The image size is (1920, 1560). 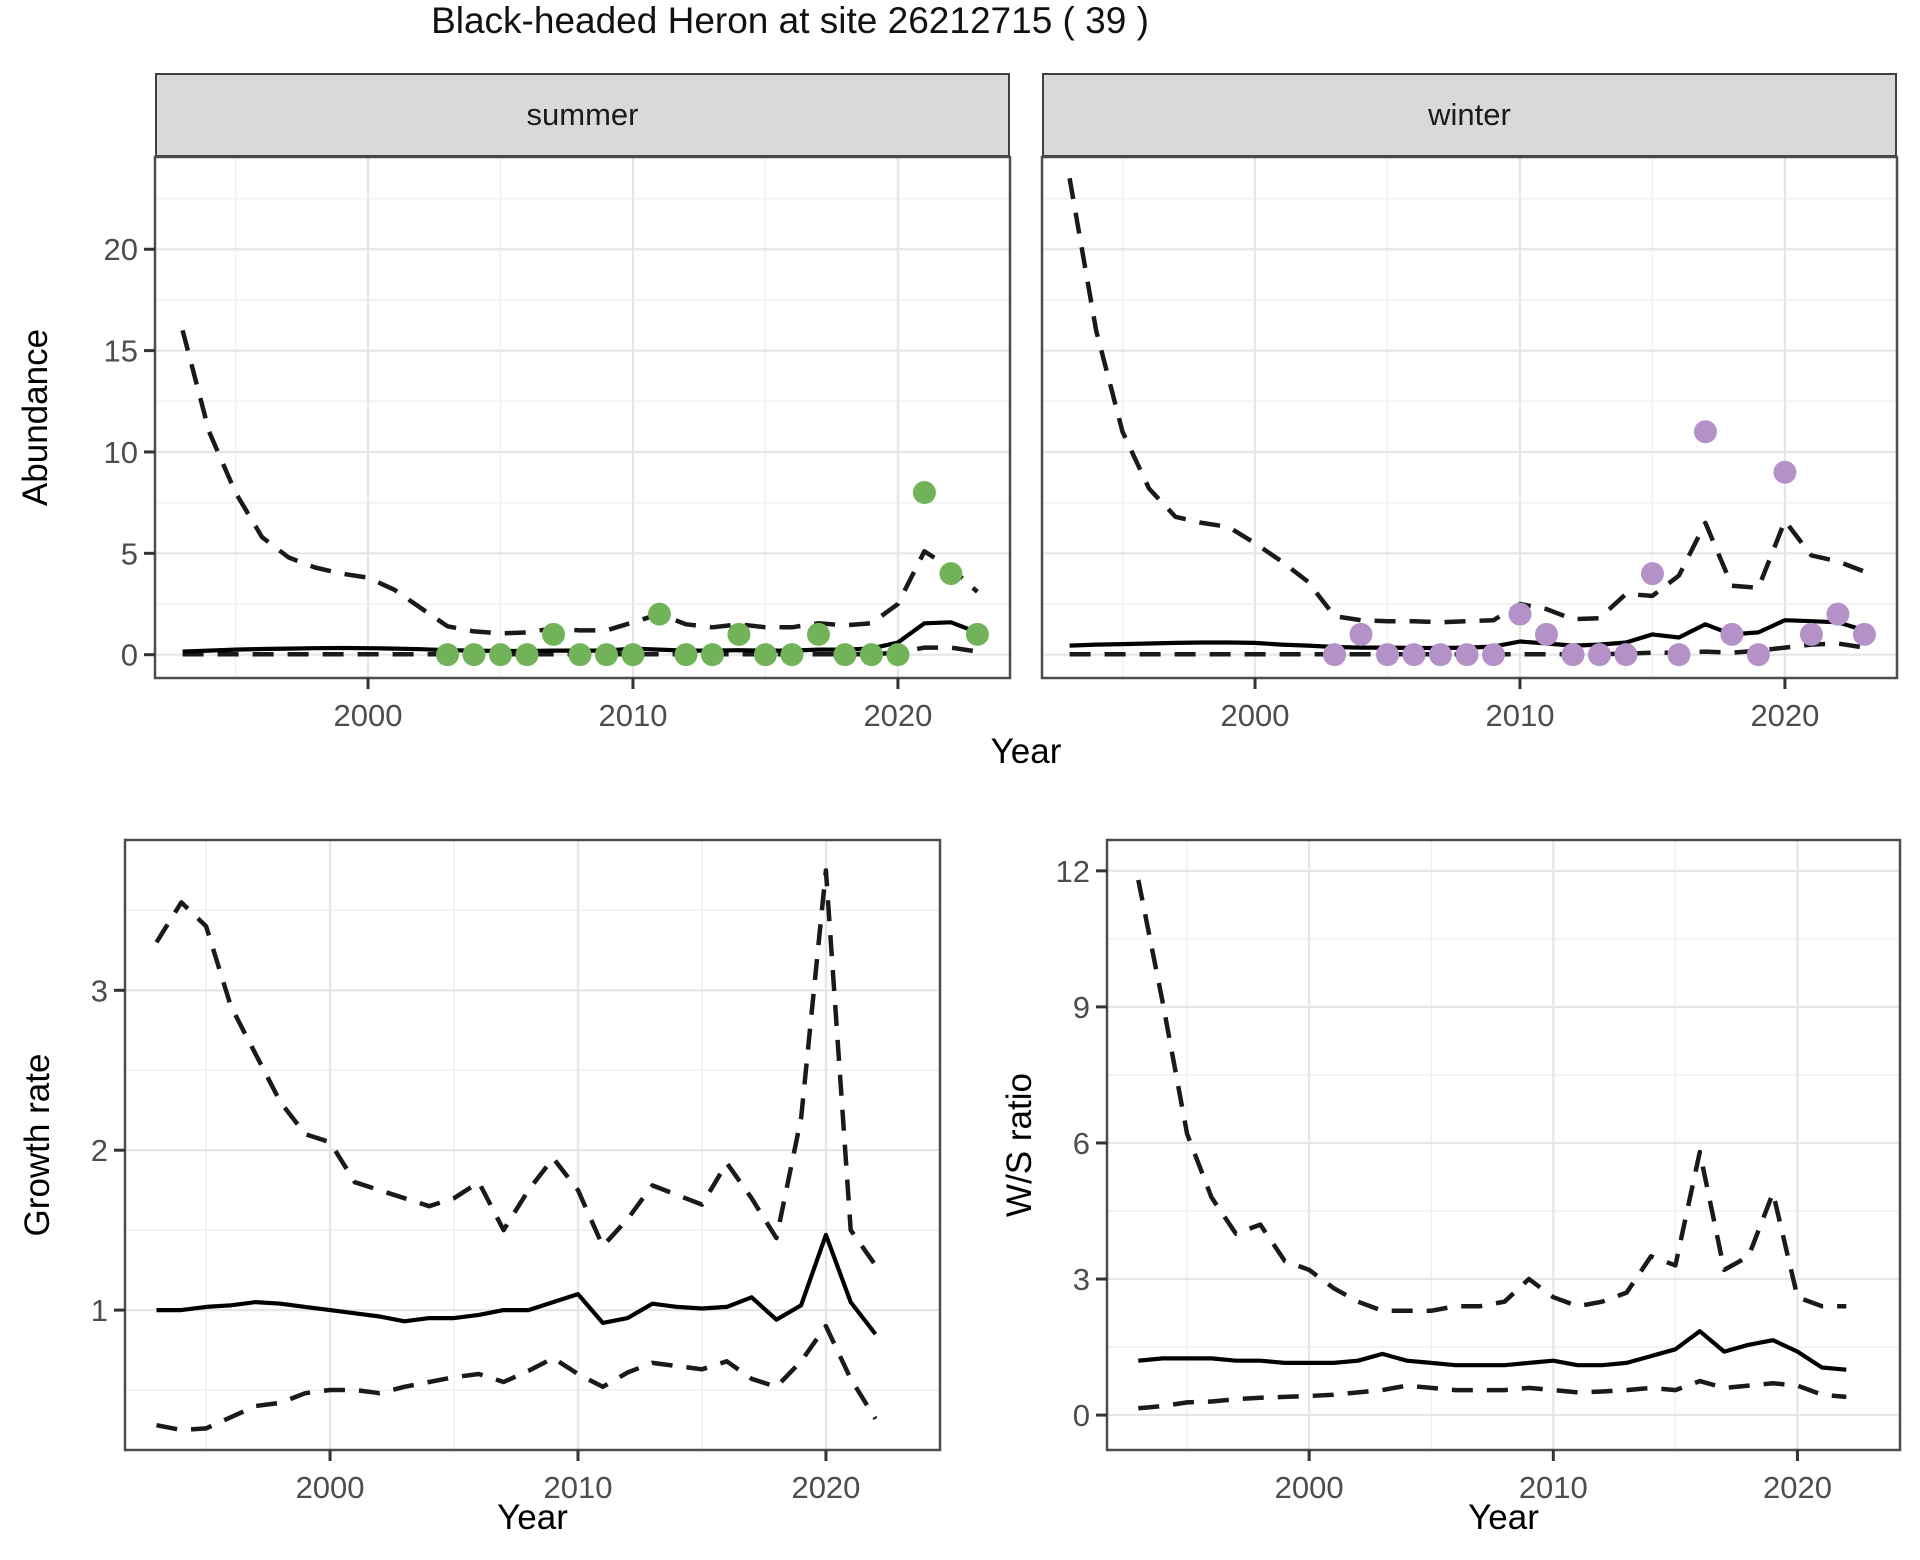 I want to click on facet-strip-winter-label: winter, so click(x=1469, y=114).